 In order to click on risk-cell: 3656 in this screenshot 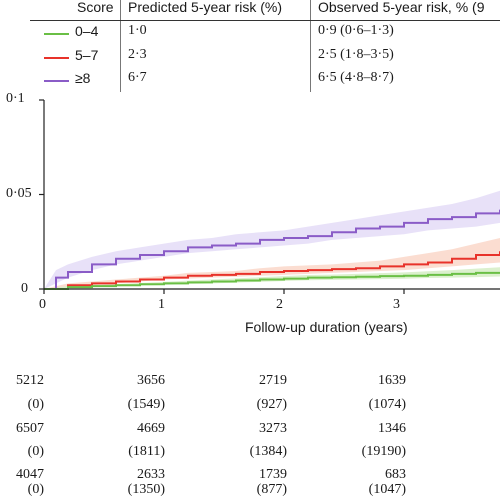, I will do `click(151, 380)`.